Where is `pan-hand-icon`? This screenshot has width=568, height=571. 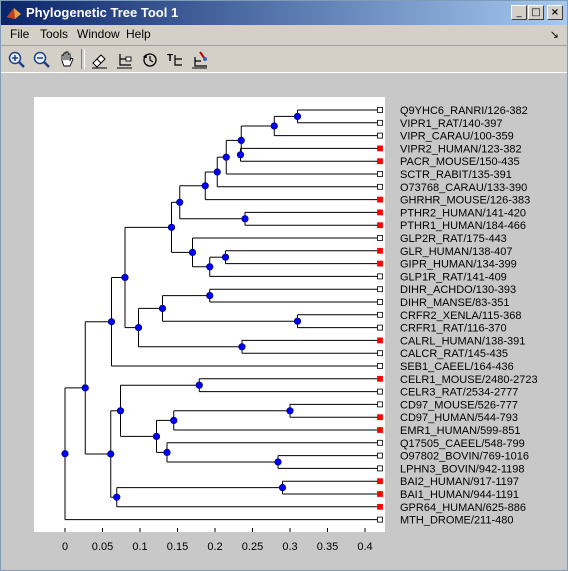
pan-hand-icon is located at coordinates (67, 60).